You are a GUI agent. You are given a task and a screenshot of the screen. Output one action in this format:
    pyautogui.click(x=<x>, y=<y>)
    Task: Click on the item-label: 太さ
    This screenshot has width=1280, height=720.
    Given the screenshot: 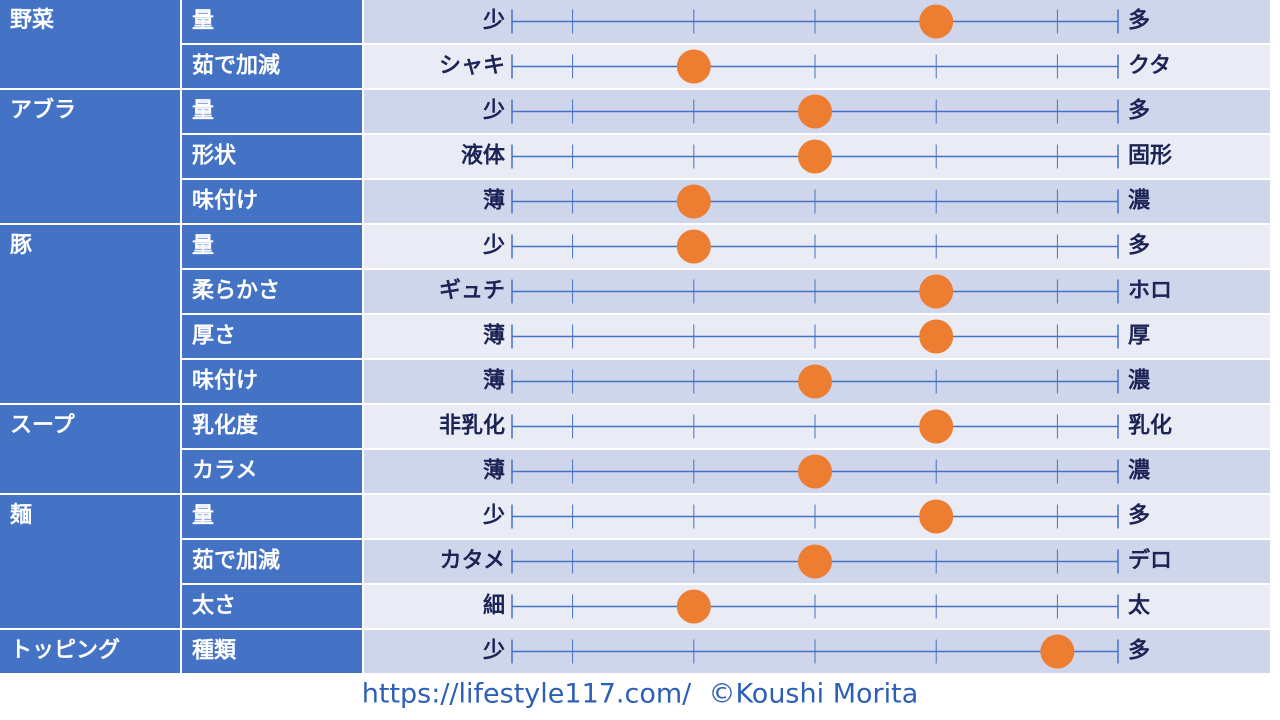 What is the action you would take?
    pyautogui.click(x=214, y=606)
    